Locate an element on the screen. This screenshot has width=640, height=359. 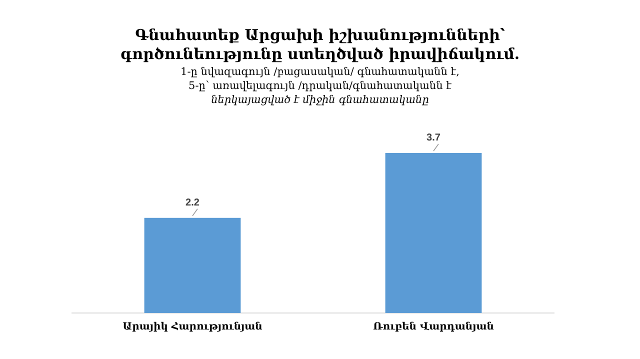
chart-subtitle: 1-ը նվազագույն /բացասական/ գնահատականն է, 5-ը՝ առավելագույն /դրական/գնահատականն է ներկայացված է միջին գնահատականը is located at coordinates (320, 86).